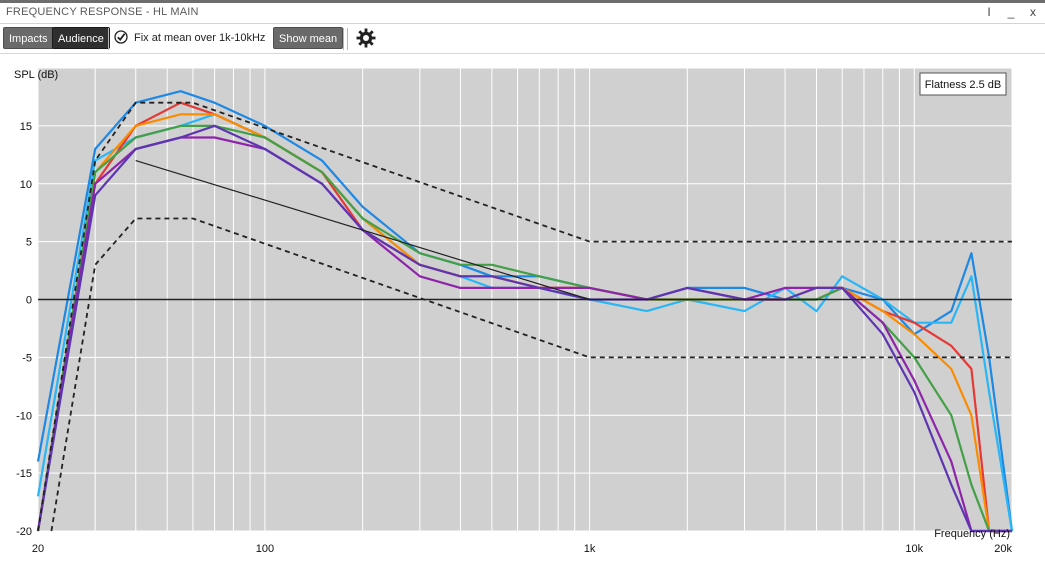 The width and height of the screenshot is (1045, 562). What do you see at coordinates (36, 75) in the screenshot?
I see `y-axis-label: SPL (dB)` at bounding box center [36, 75].